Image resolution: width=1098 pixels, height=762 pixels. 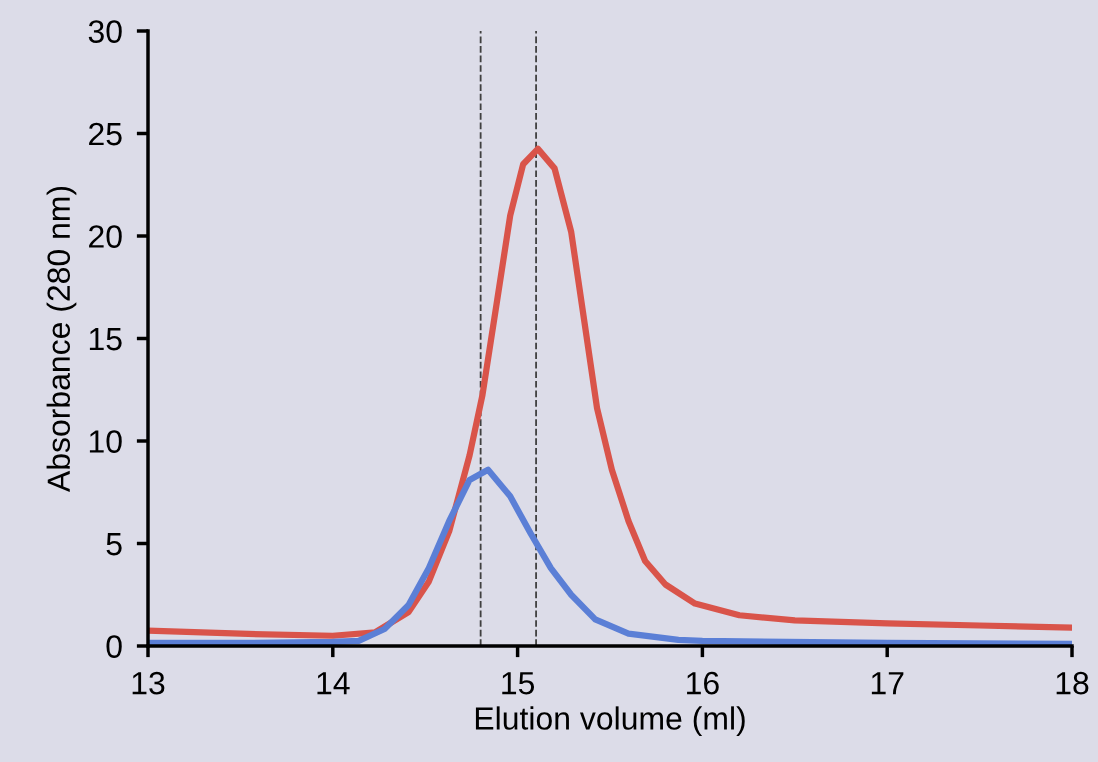 What do you see at coordinates (105, 441) in the screenshot?
I see `y-tick-label: 10` at bounding box center [105, 441].